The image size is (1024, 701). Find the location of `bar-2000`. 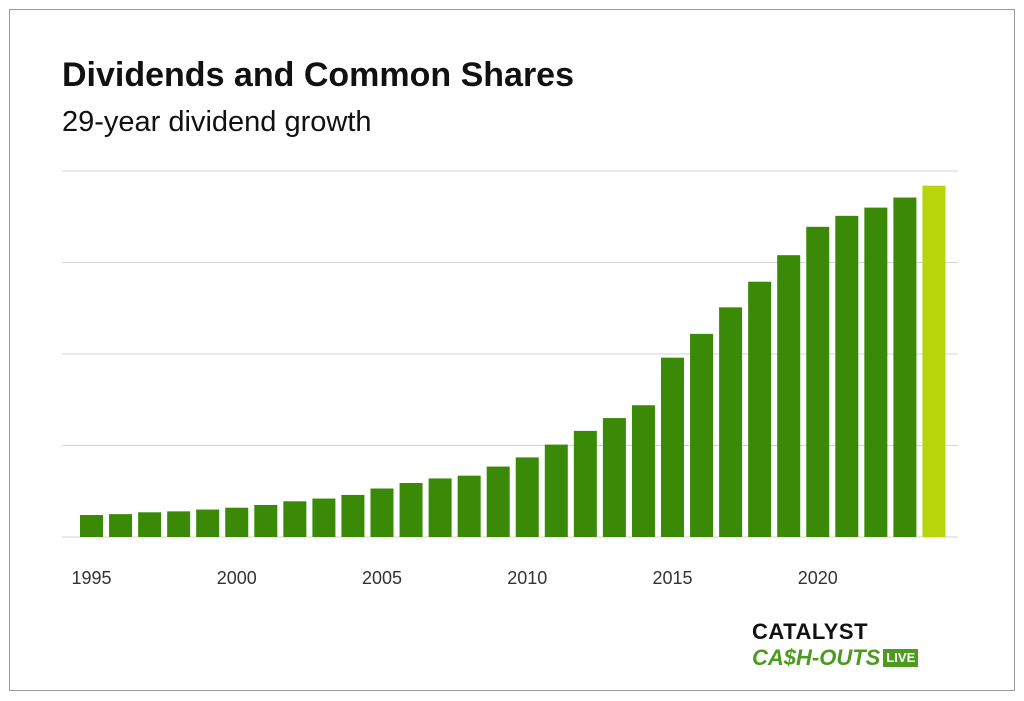

bar-2000 is located at coordinates (237, 522).